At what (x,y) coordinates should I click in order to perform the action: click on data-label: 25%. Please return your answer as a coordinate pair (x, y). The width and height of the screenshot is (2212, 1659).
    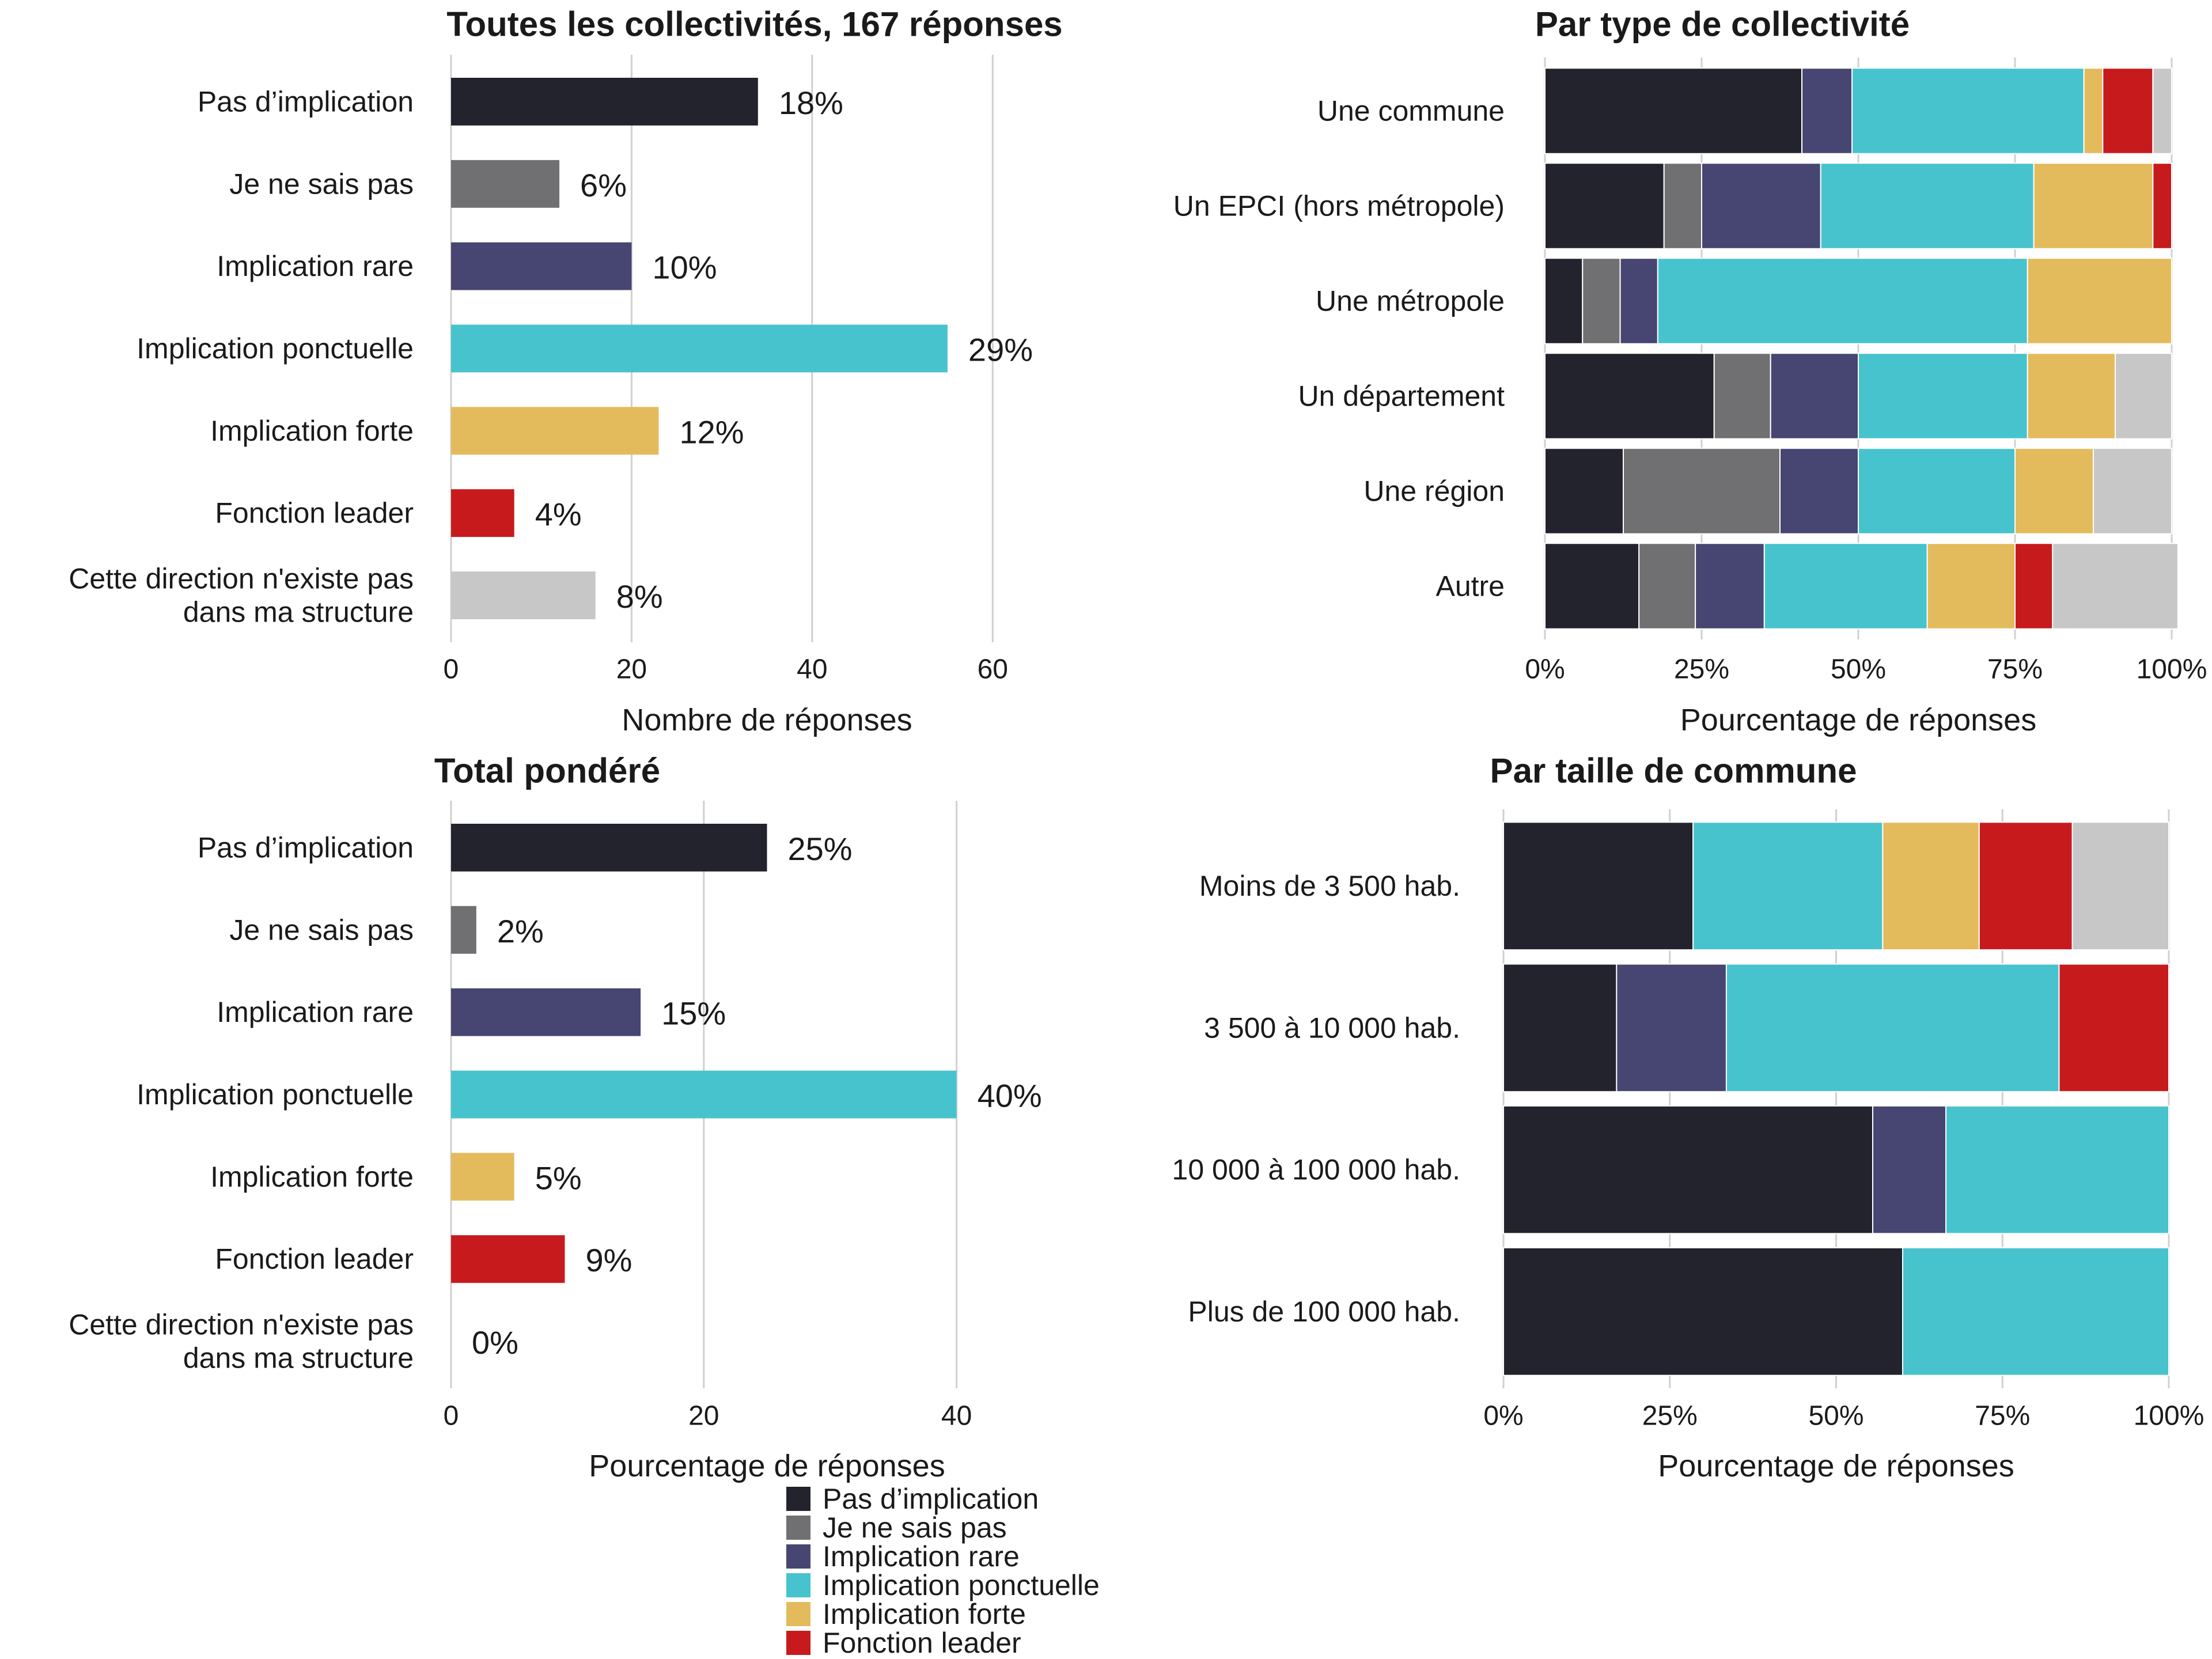
    Looking at the image, I should click on (820, 849).